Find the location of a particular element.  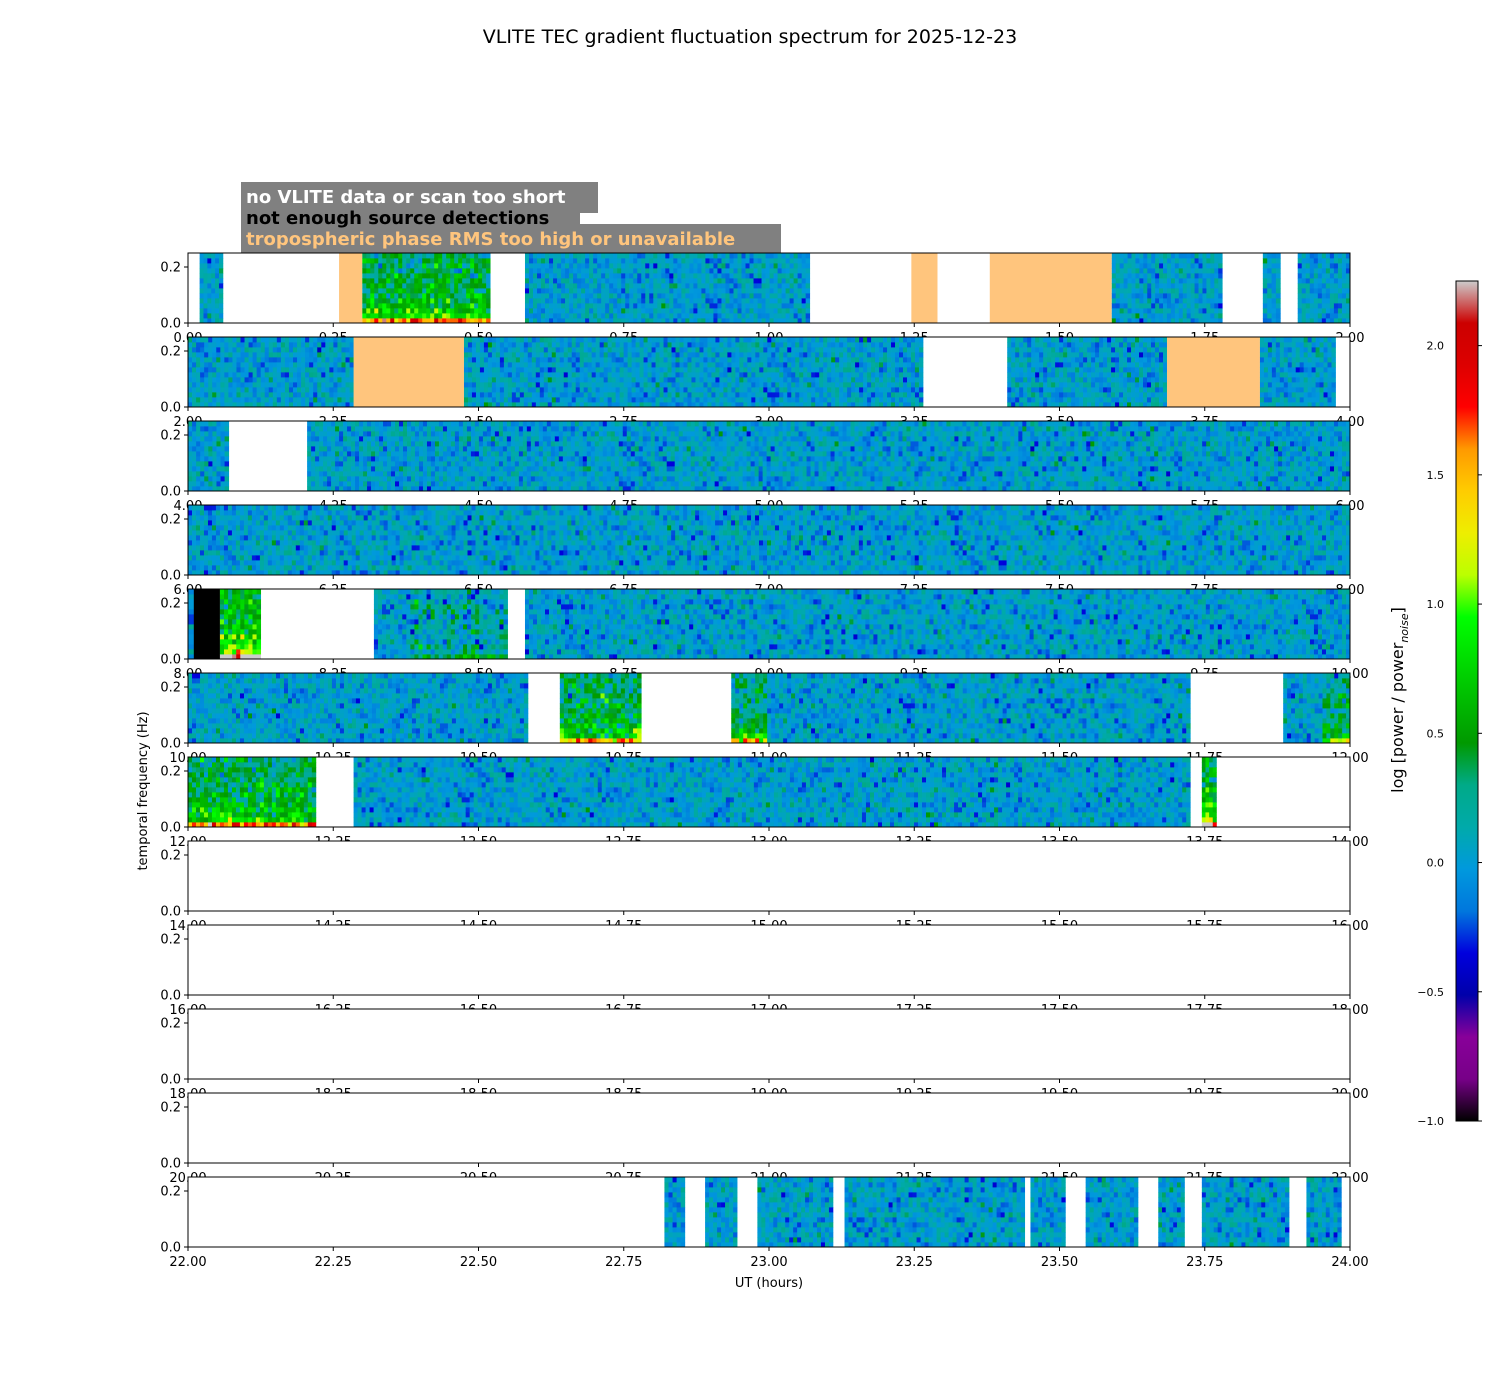

colorbar-tick-label: 0.5 is located at coordinates (1436, 733).